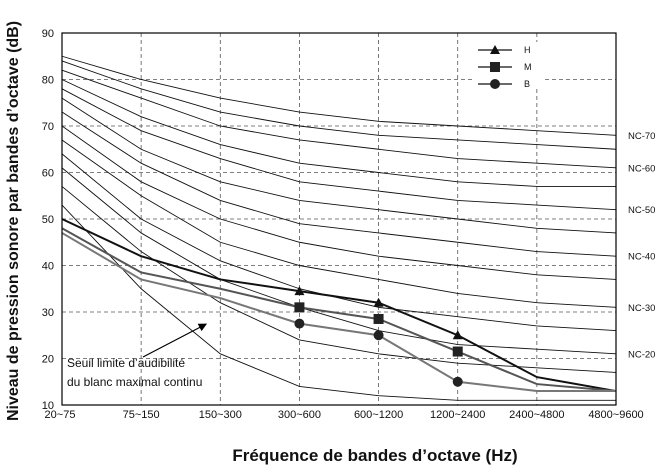 This screenshot has width=662, height=473. Describe the element at coordinates (48, 127) in the screenshot. I see `y-tick-70: 70` at that location.